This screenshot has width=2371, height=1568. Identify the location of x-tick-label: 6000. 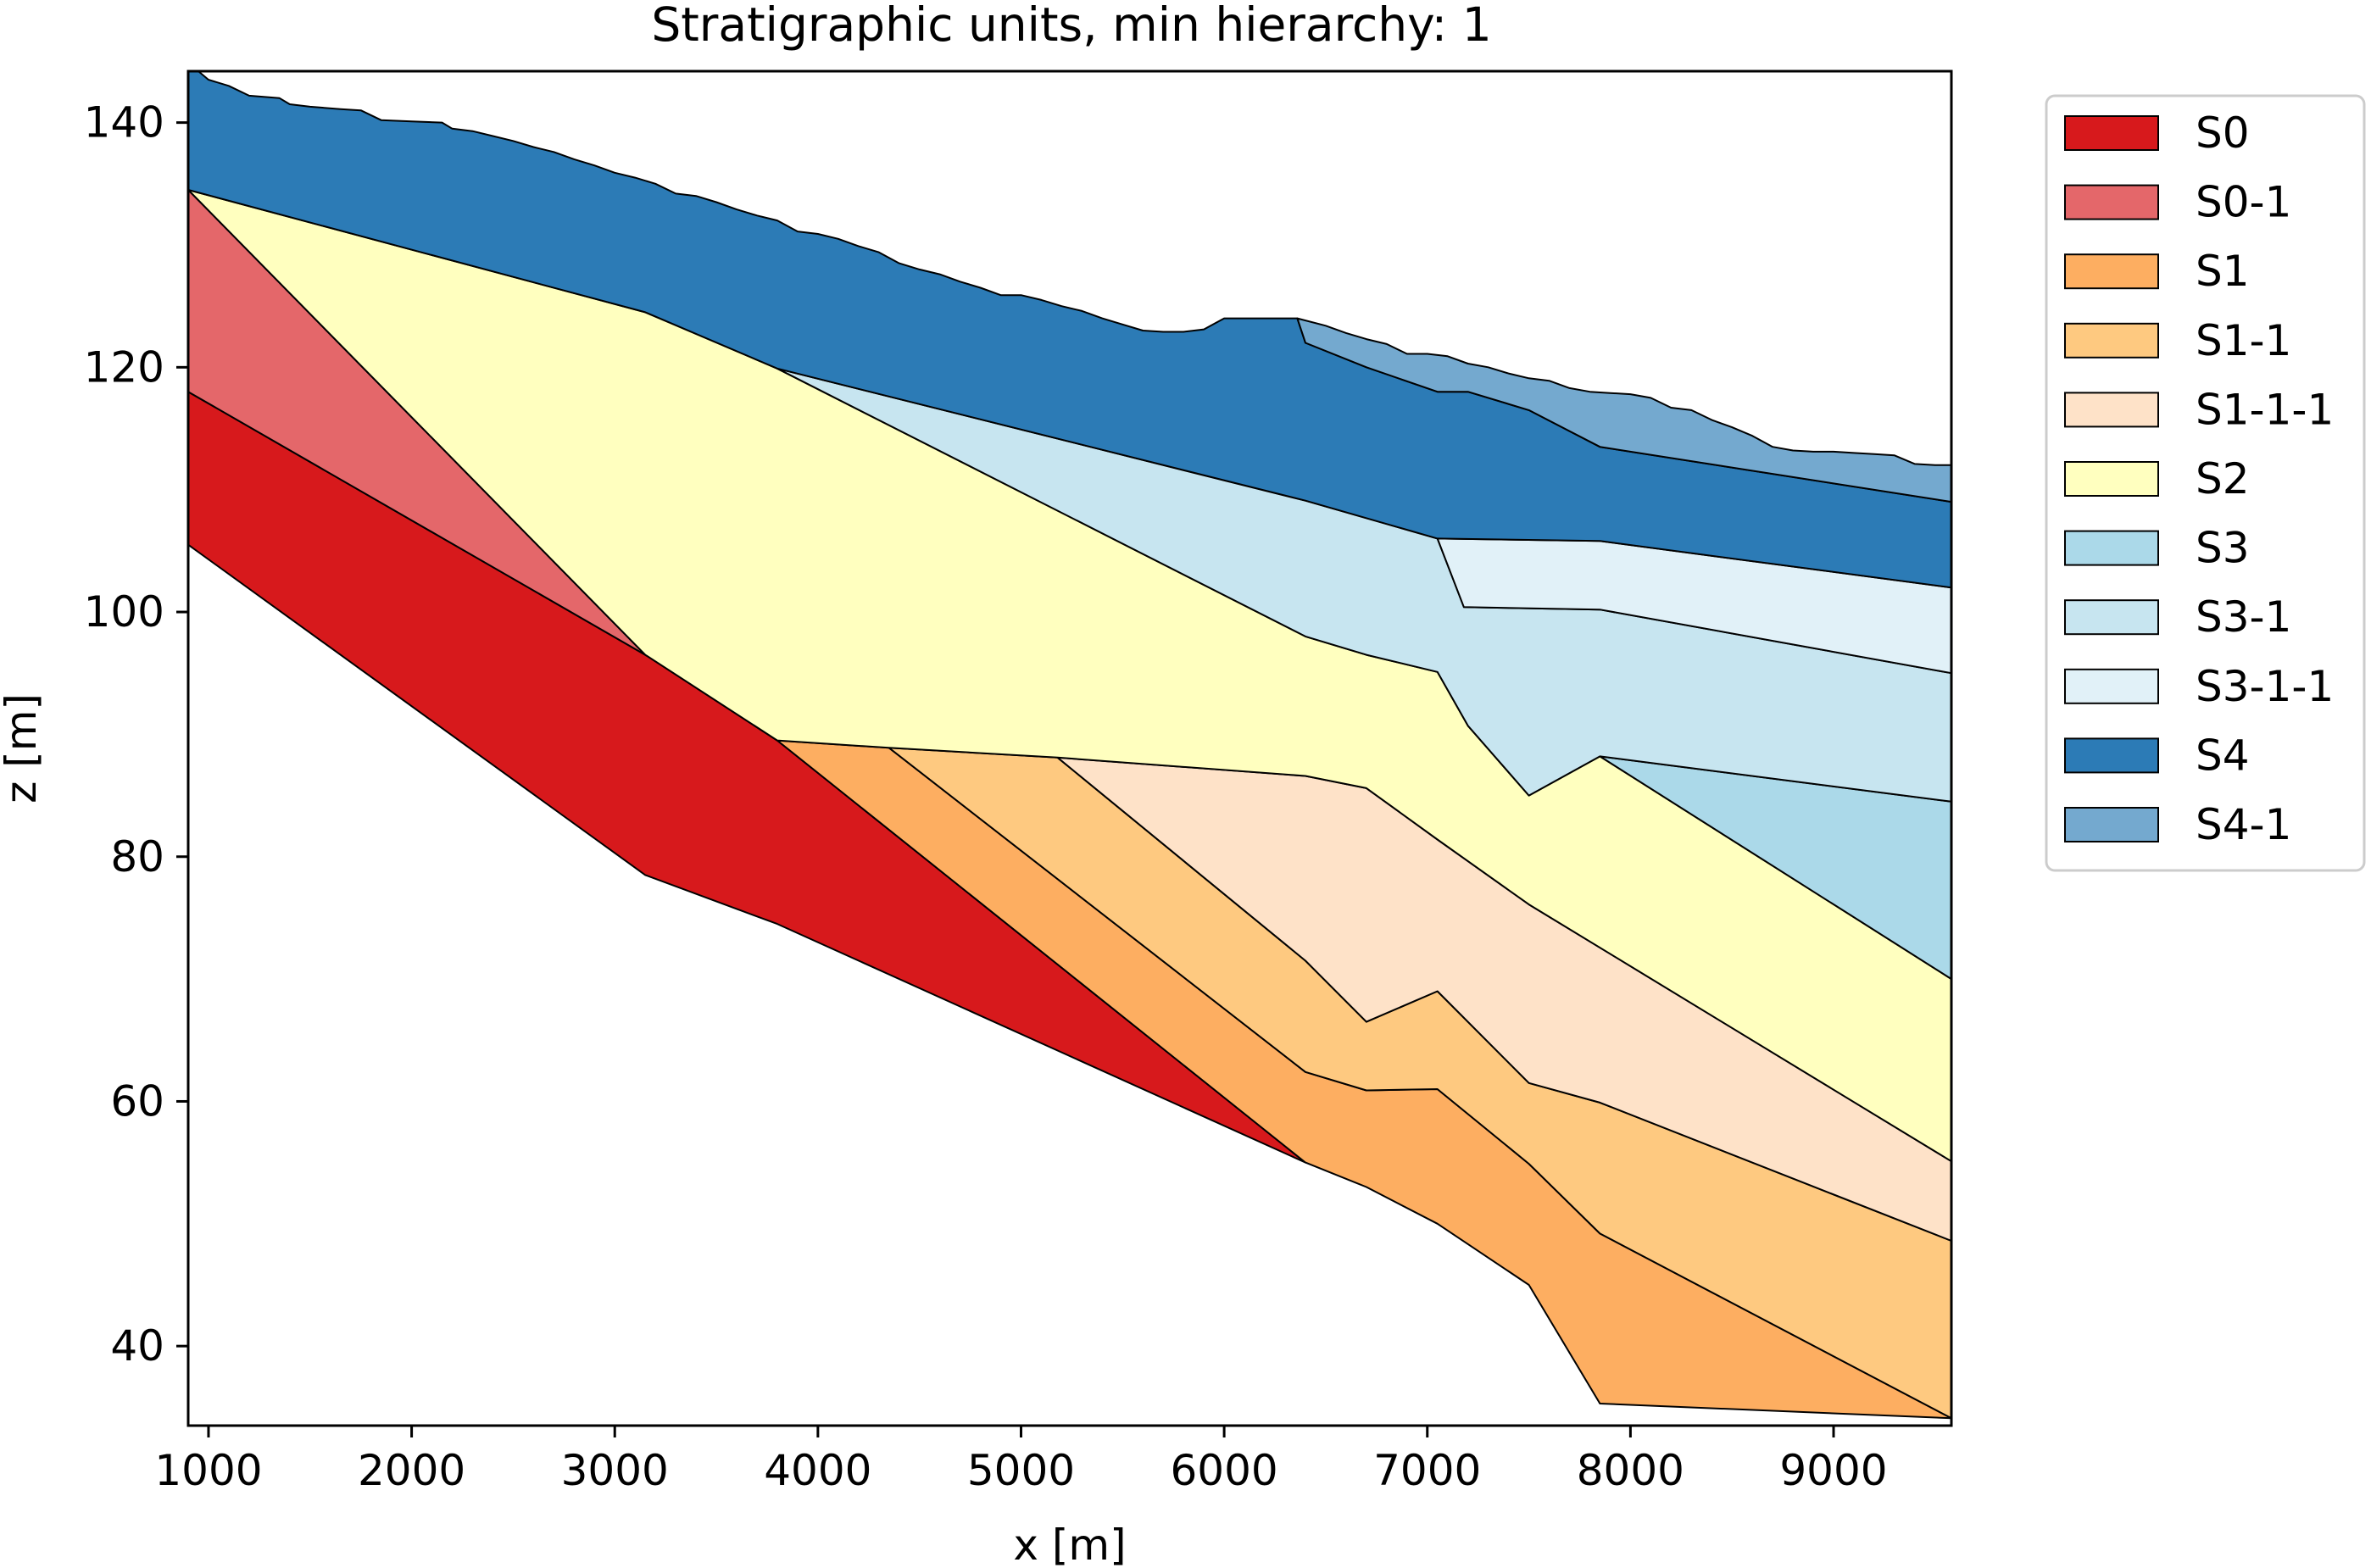
(1223, 1470).